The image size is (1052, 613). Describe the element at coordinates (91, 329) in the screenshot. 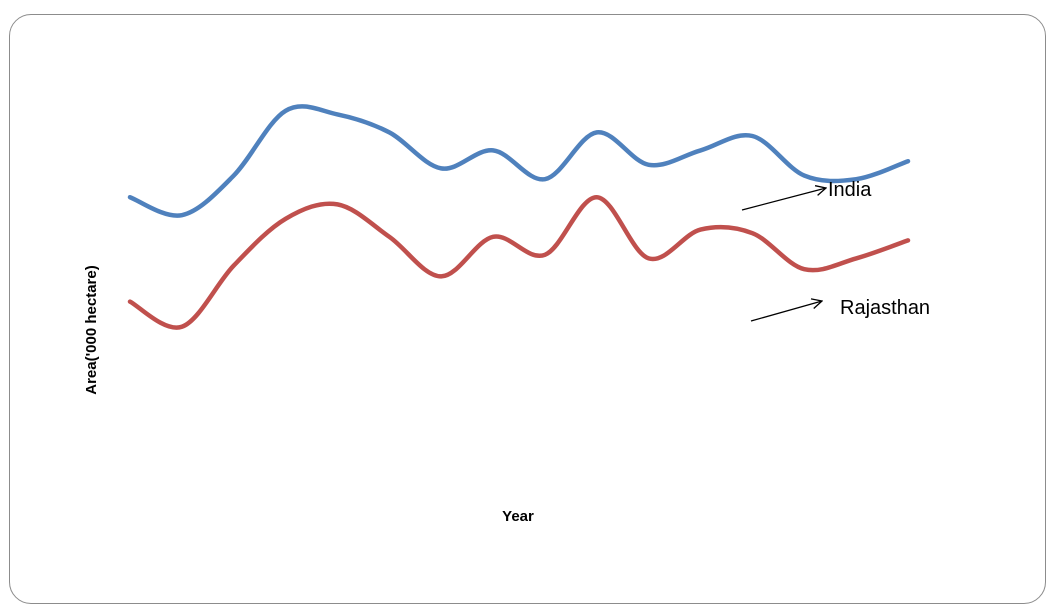

I see `y-axis-title: Area('000 hectare)` at that location.